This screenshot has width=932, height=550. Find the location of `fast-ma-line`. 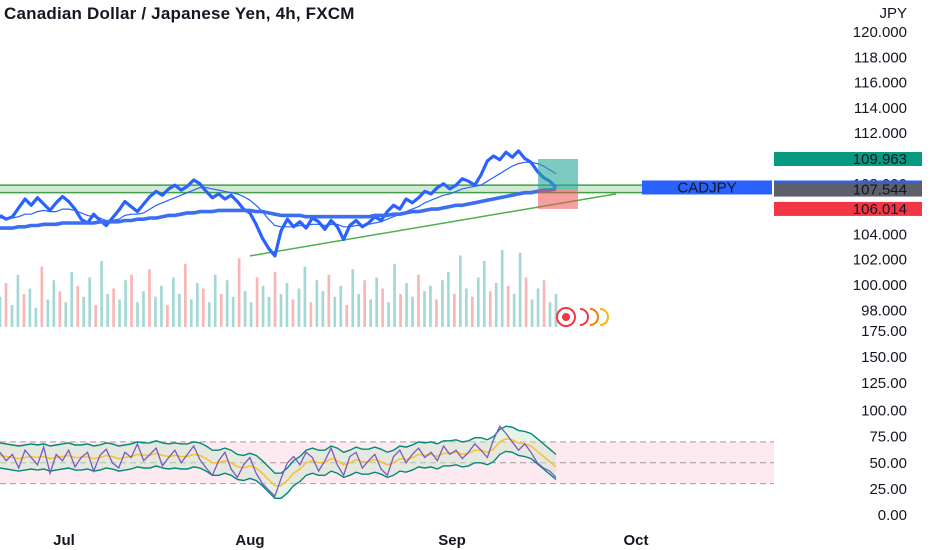

fast-ma-line is located at coordinates (278, 194).